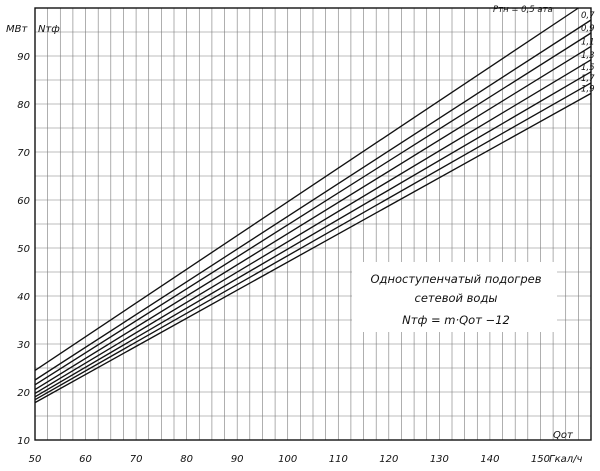 This screenshot has width=600, height=471. I want to click on series-end-label: 0,9, so click(588, 29).